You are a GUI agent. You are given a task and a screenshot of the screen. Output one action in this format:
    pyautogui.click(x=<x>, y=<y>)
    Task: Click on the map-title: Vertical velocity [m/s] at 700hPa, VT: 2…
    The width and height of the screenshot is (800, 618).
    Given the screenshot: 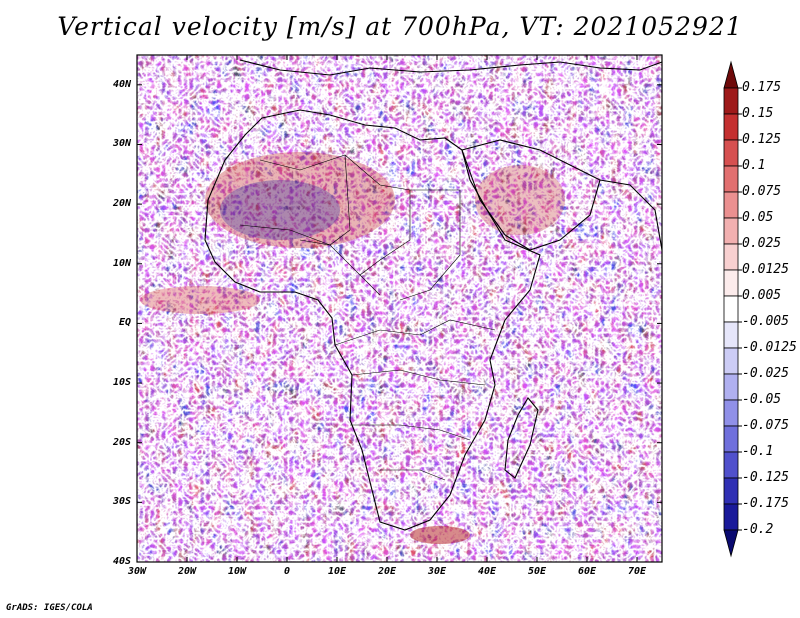 What is the action you would take?
    pyautogui.click(x=400, y=26)
    